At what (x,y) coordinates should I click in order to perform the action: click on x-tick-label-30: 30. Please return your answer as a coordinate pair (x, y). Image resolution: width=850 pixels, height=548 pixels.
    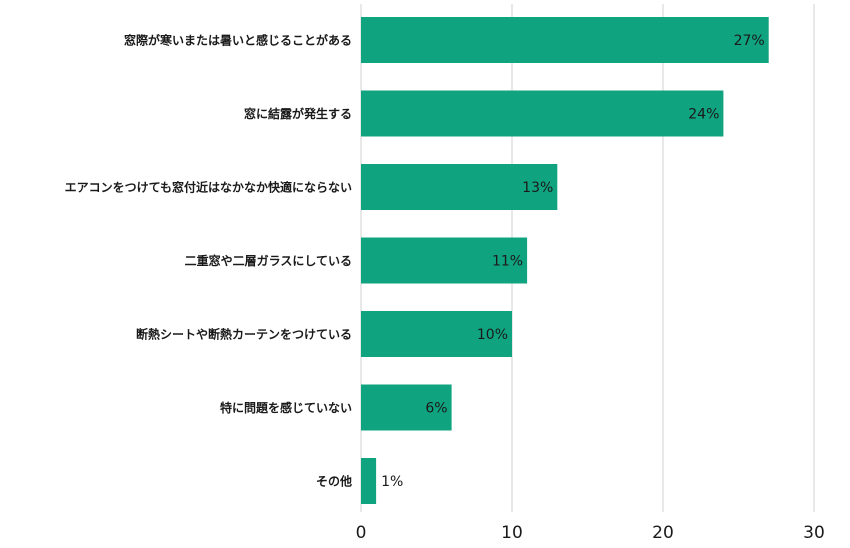
    Looking at the image, I should click on (814, 533).